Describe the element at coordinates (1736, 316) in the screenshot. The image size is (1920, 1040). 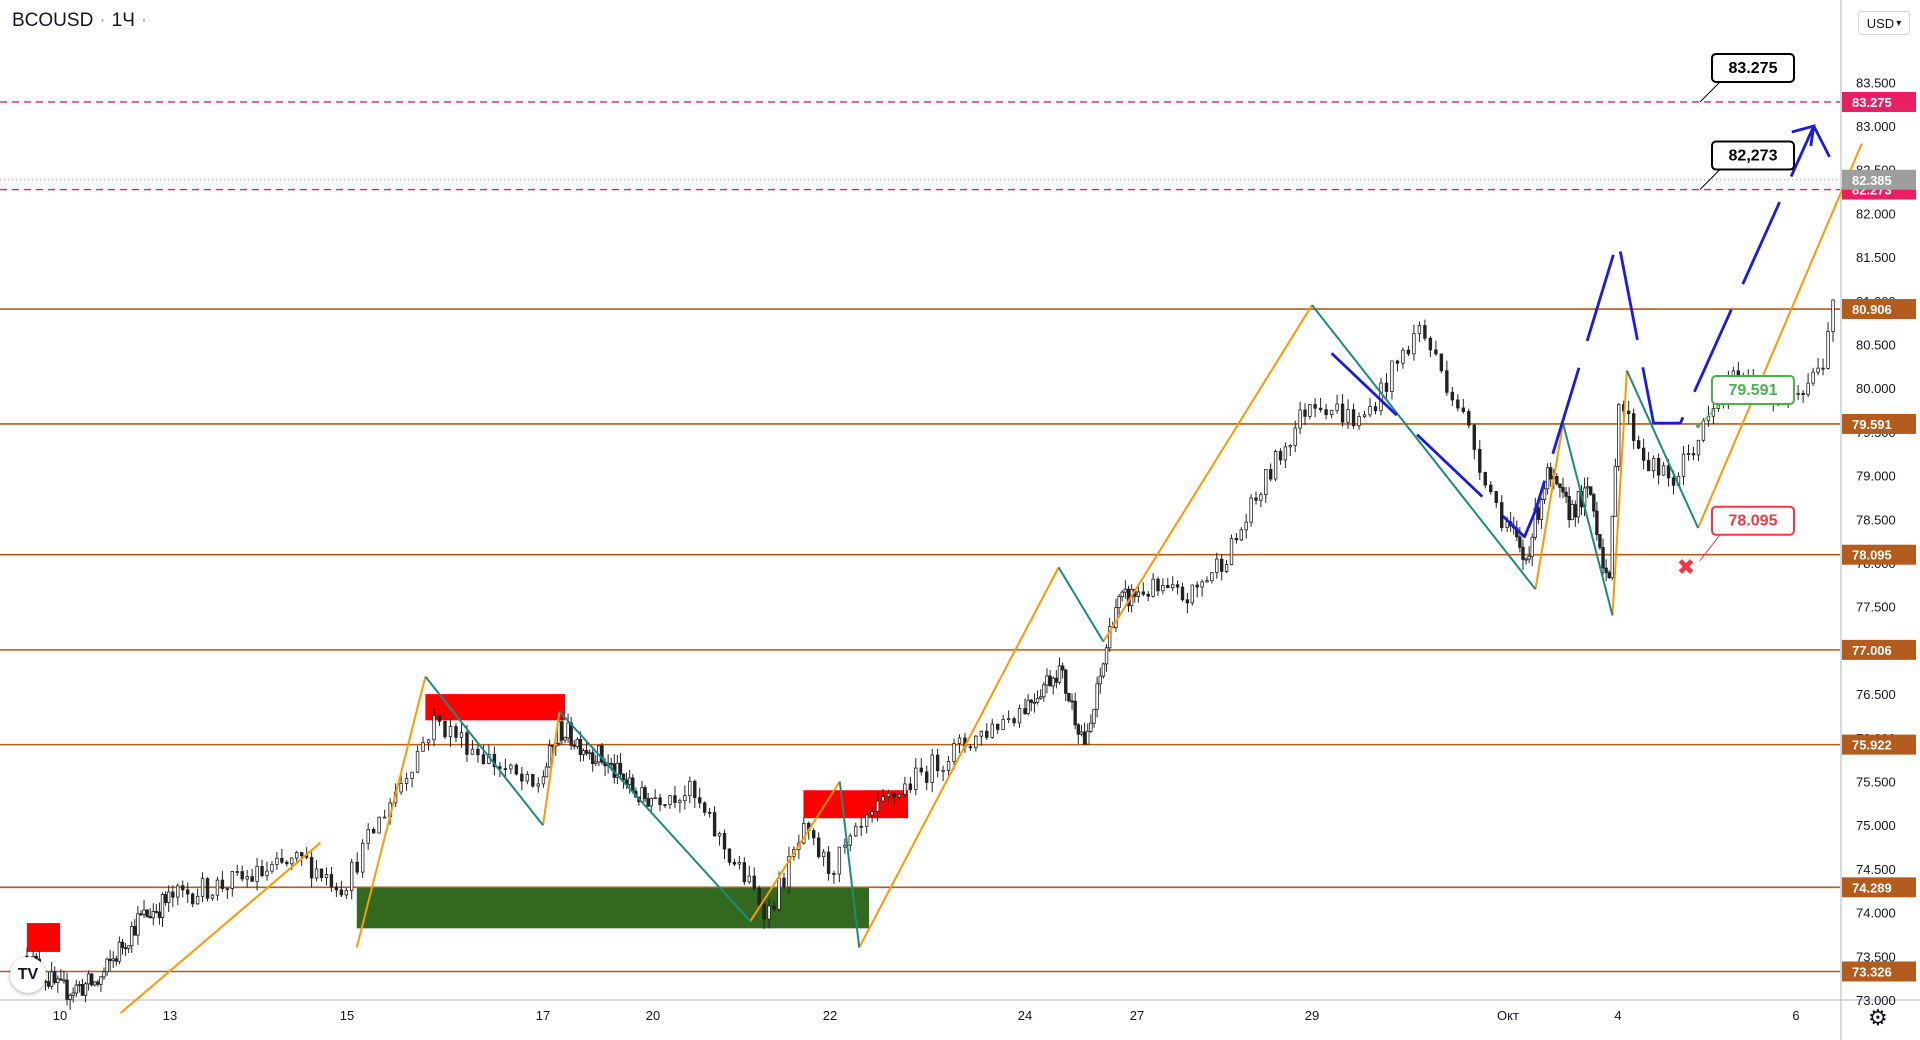
I see `price-callouts: 83.275 82,273 79.591 78.095 ✖` at that location.